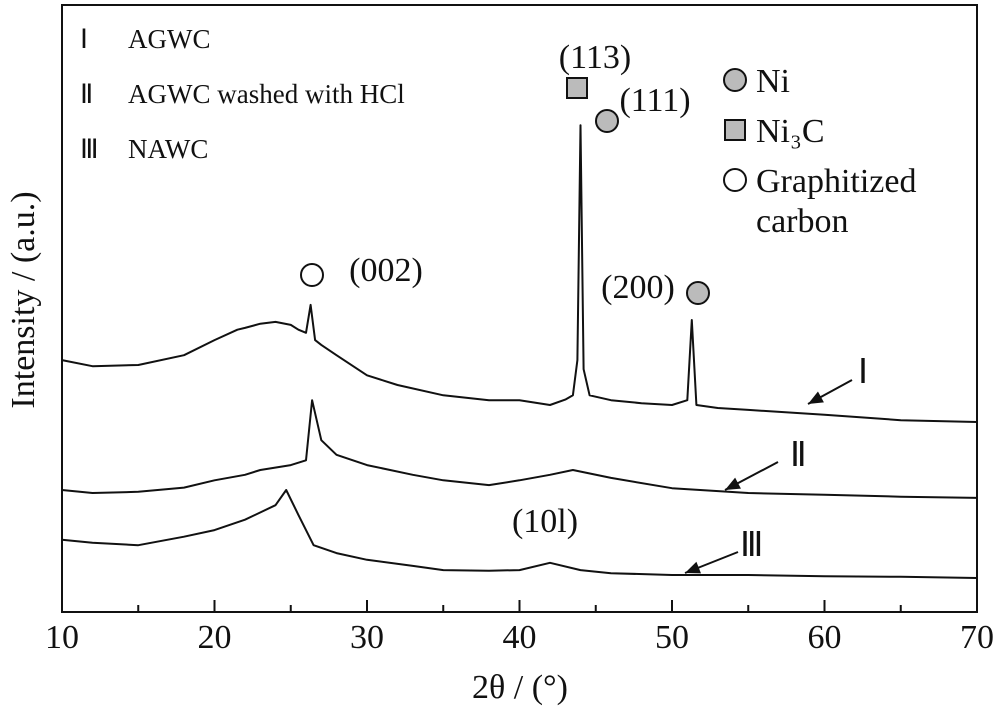  What do you see at coordinates (751, 545) in the screenshot?
I see `curve-label: Ⅲ` at bounding box center [751, 545].